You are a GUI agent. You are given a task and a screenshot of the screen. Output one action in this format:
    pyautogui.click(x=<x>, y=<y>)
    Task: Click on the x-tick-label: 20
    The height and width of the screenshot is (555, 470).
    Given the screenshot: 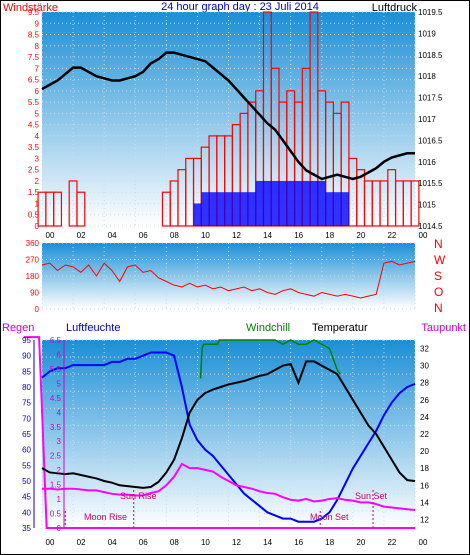 What is the action you would take?
    pyautogui.click(x=360, y=542)
    